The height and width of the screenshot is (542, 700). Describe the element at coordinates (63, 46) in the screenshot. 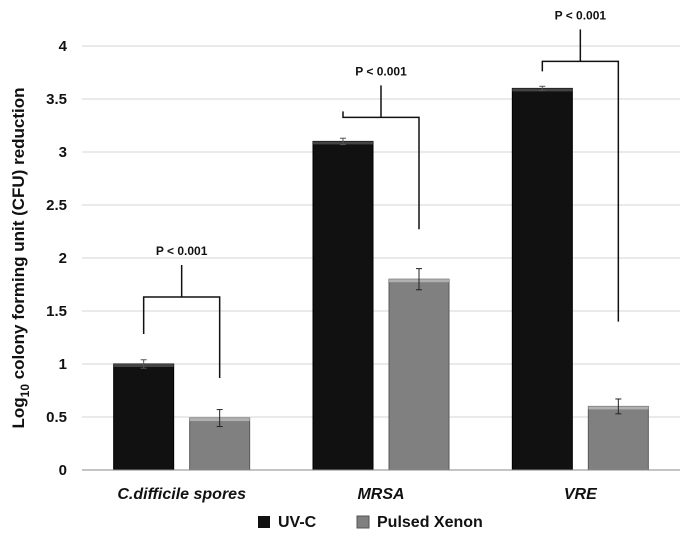

I see `y-tick-label: 4` at that location.